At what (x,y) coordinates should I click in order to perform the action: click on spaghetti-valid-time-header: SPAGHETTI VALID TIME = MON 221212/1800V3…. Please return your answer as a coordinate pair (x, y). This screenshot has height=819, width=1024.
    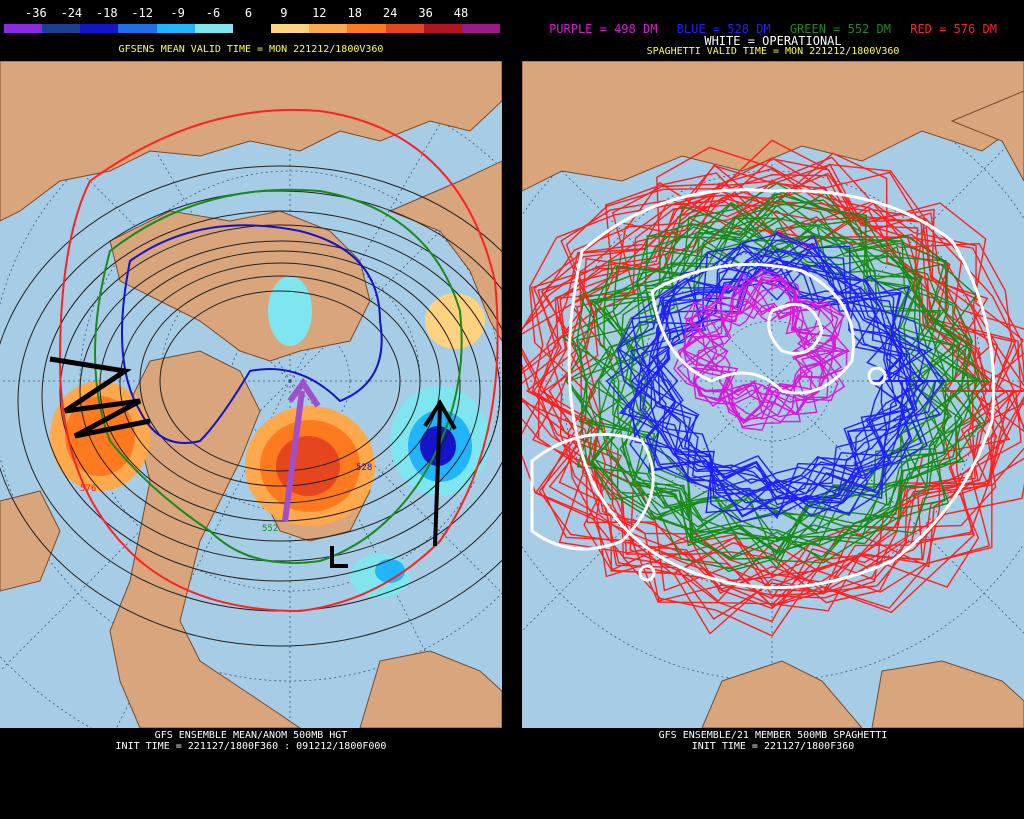
    Looking at the image, I should click on (773, 51).